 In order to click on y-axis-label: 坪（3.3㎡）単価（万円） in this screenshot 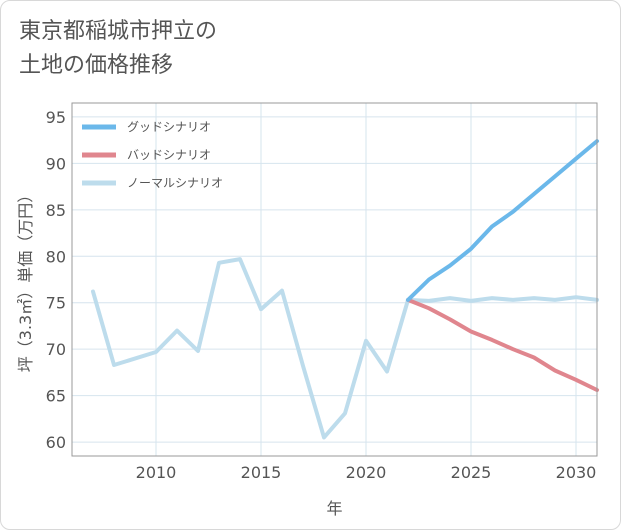, I will do `click(25, 279)`.